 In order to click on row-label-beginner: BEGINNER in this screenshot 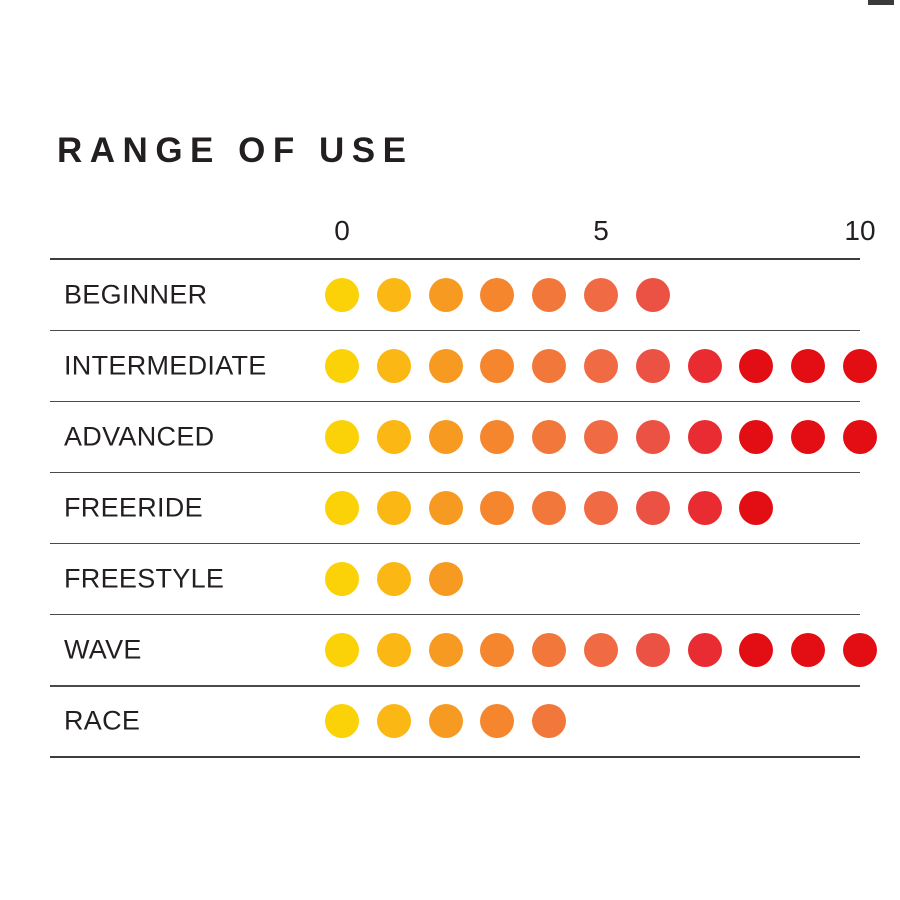, I will do `click(136, 294)`.